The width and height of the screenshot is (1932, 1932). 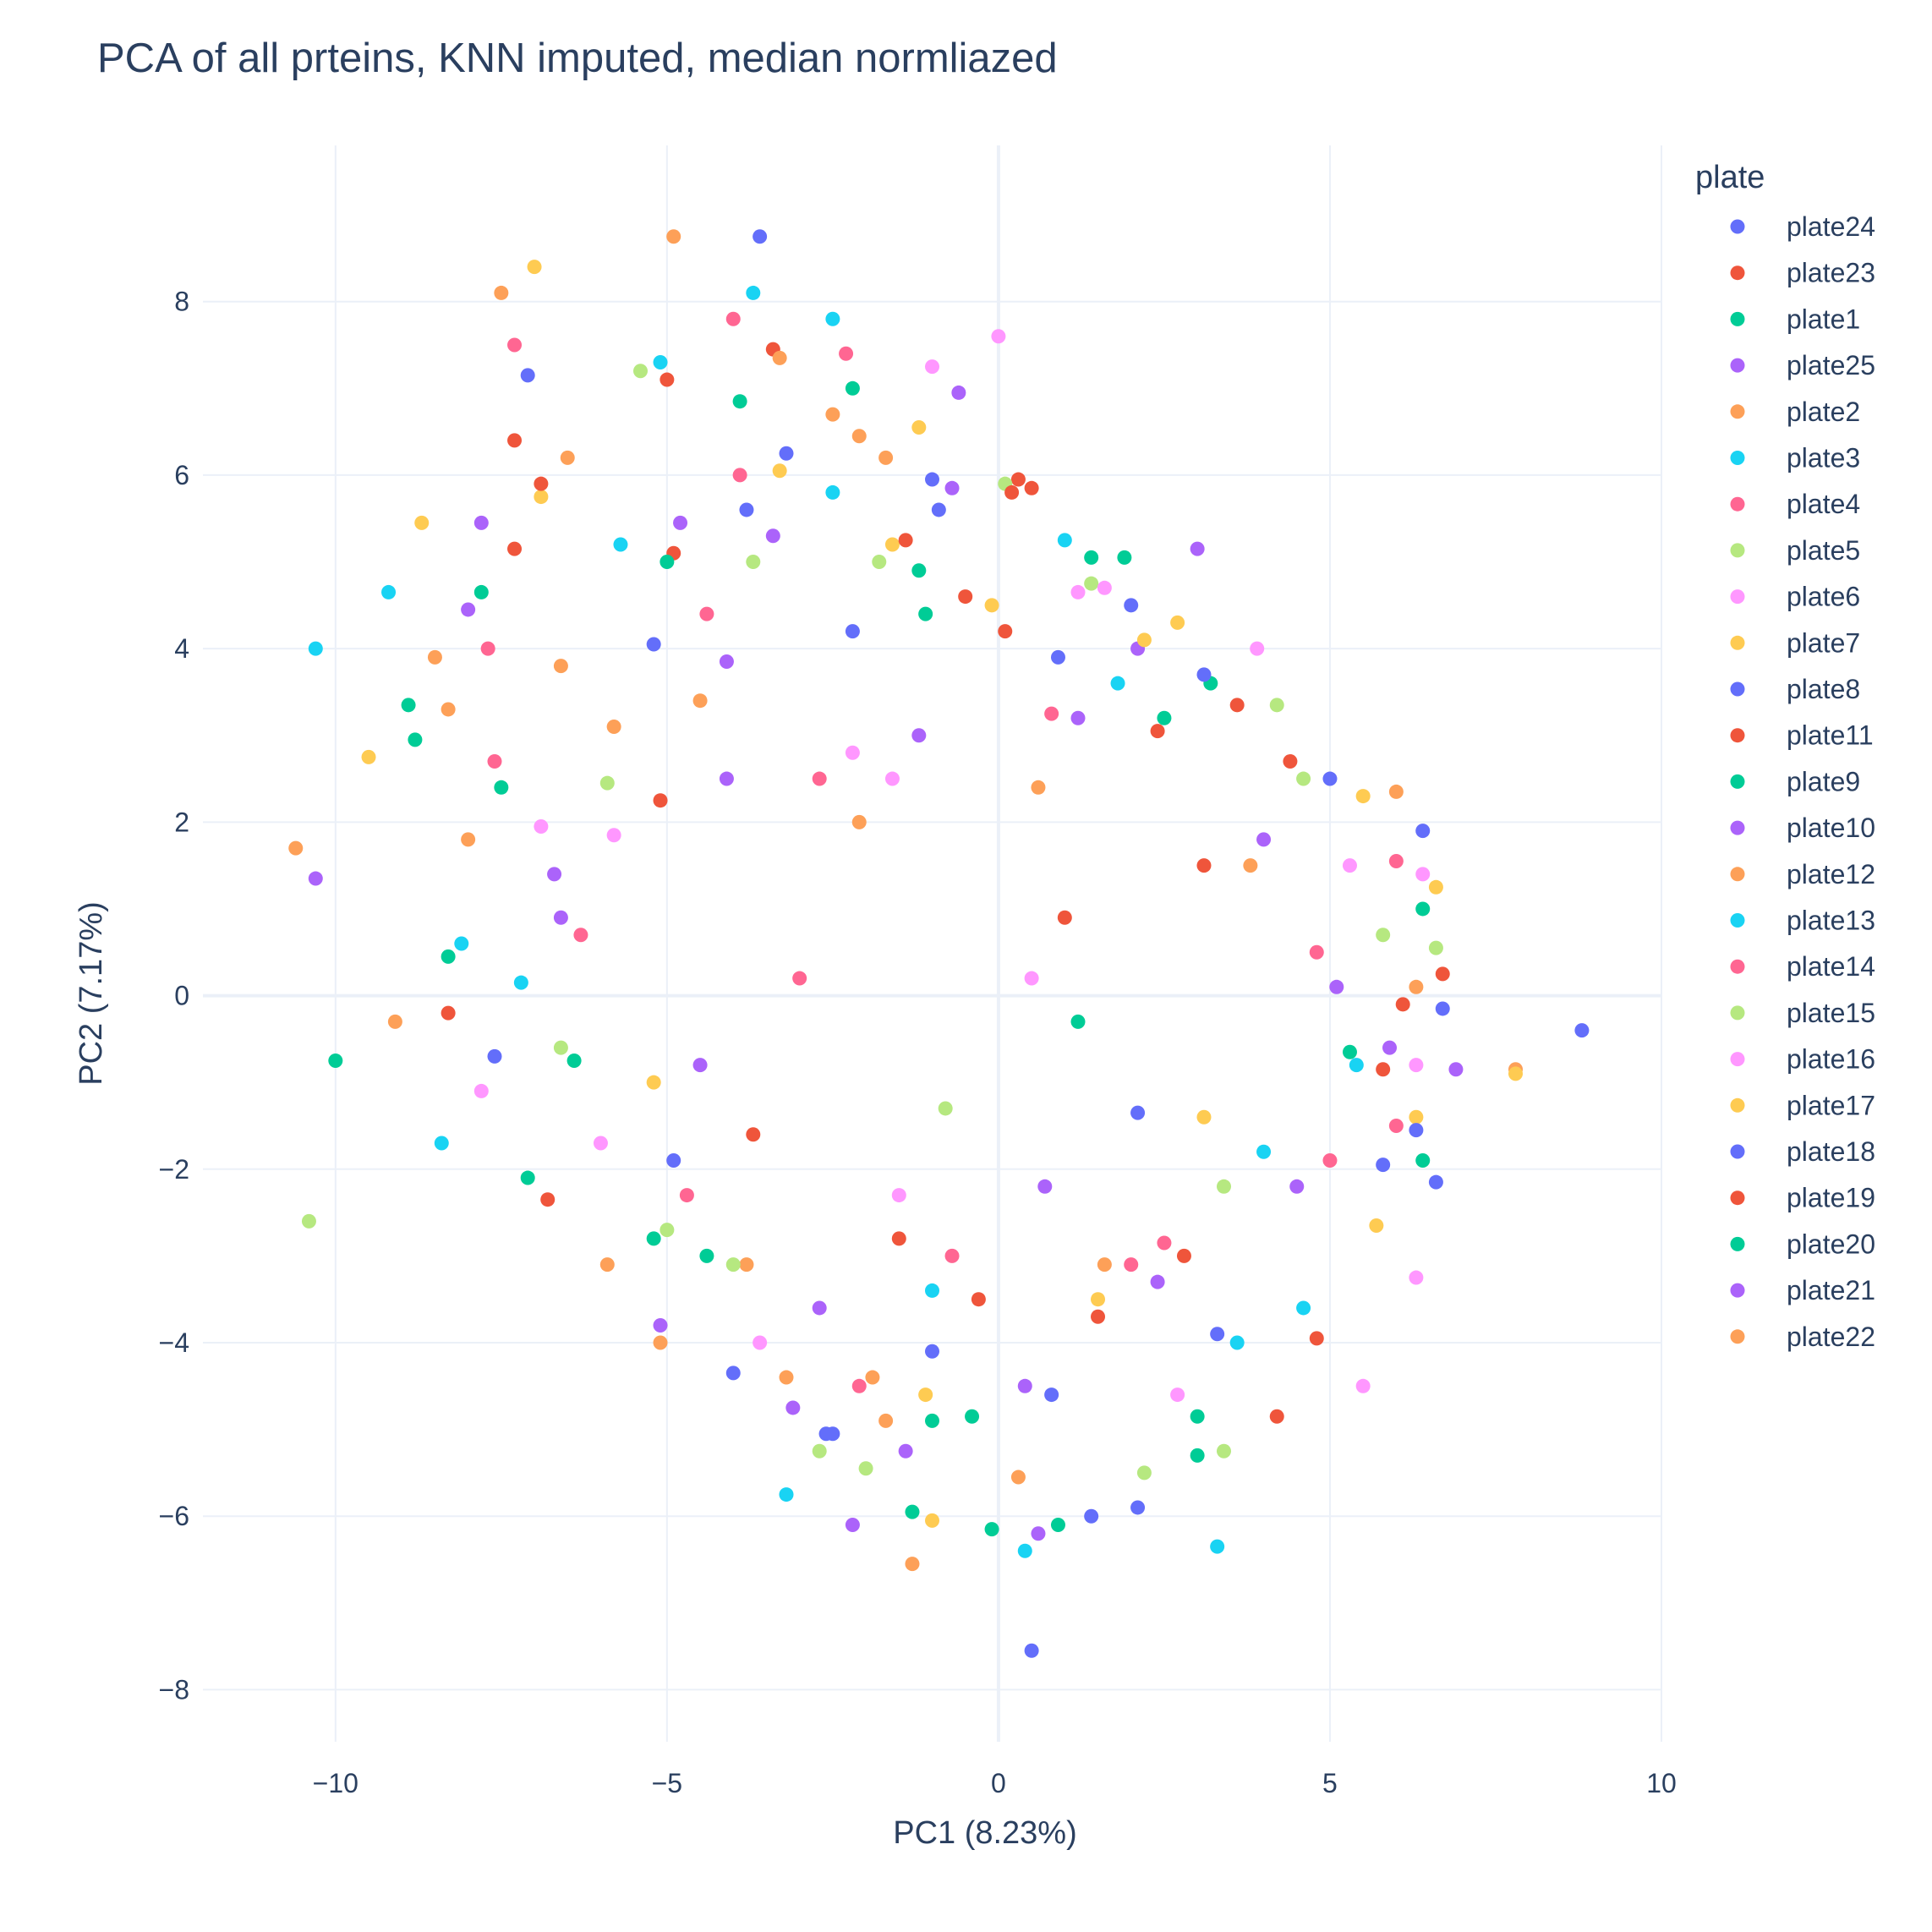 I want to click on legend-item-plate5: plate5, so click(x=1795, y=550).